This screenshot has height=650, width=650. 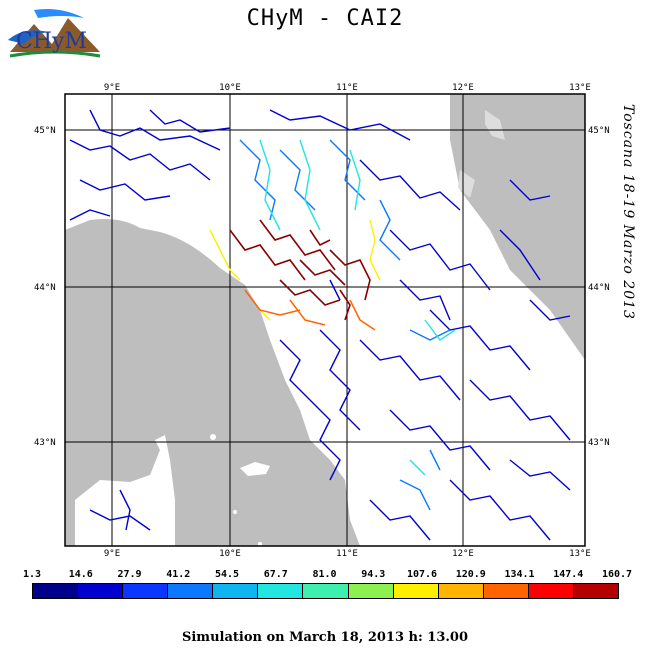 I want to click on colorbar-tick-label: 1.3, so click(x=32, y=574).